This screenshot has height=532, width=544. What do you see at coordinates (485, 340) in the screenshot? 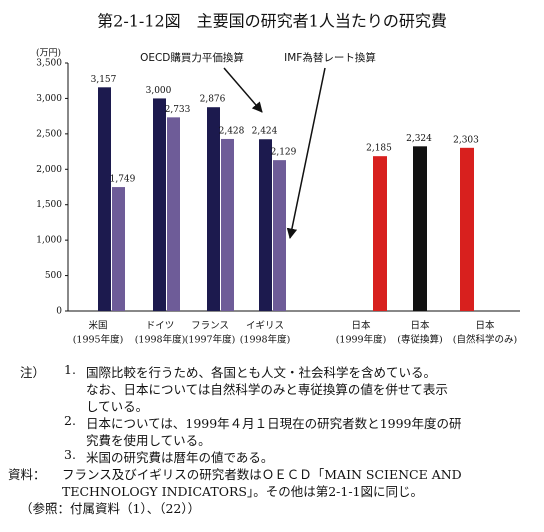
I see `x-tick-sublabel: (自然科学のみ)` at bounding box center [485, 340].